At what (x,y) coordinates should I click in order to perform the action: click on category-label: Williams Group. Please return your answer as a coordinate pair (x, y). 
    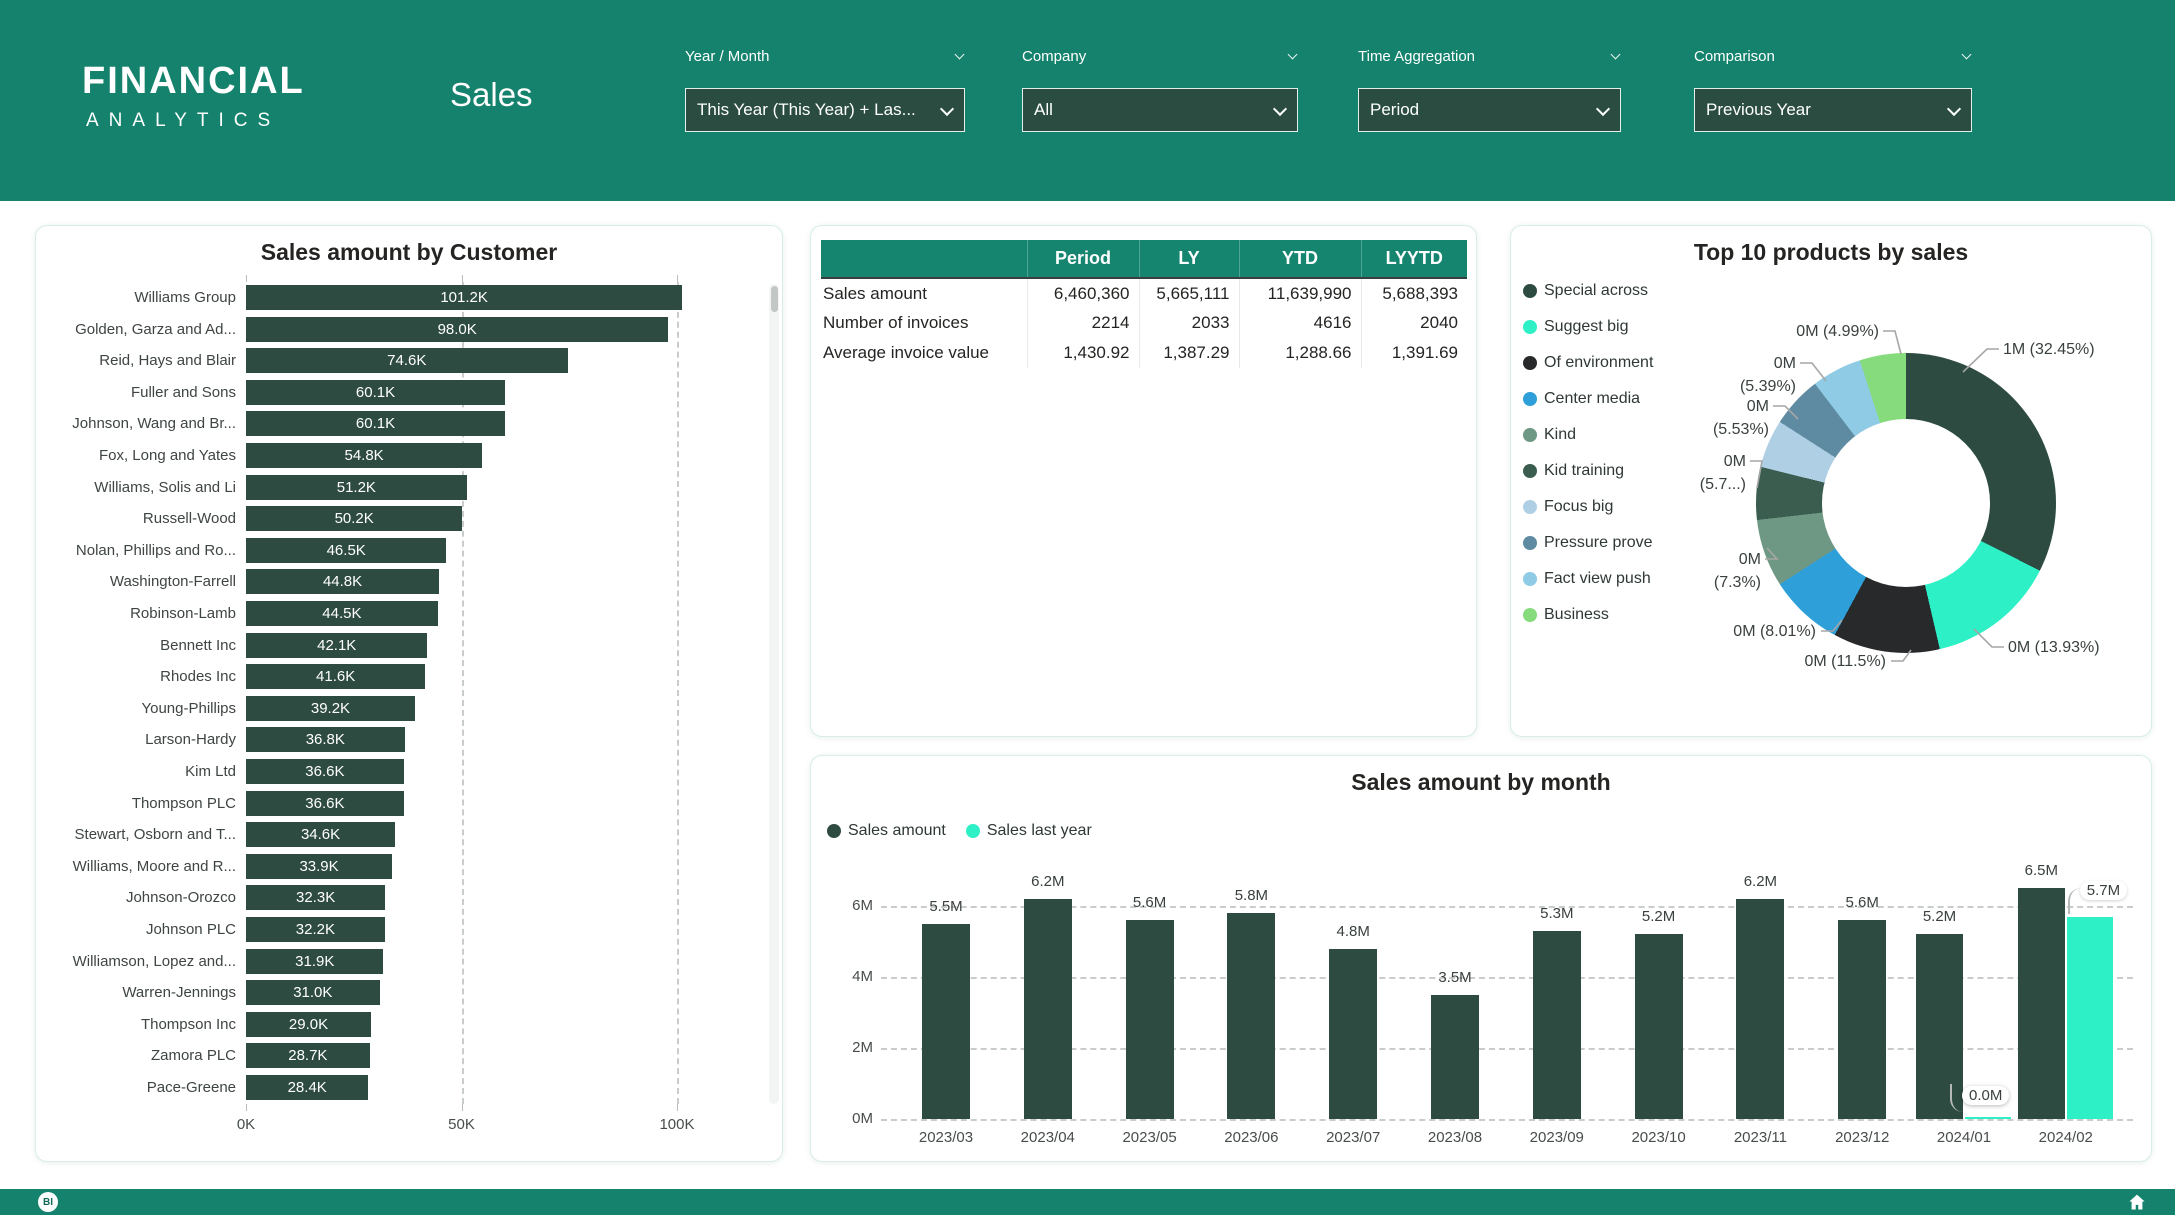
    Looking at the image, I should click on (185, 297).